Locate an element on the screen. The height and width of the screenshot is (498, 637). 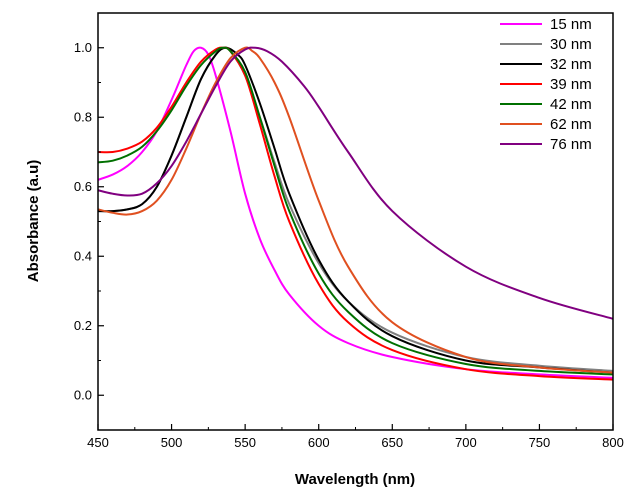
x-tick-label: 600 is located at coordinates (319, 442).